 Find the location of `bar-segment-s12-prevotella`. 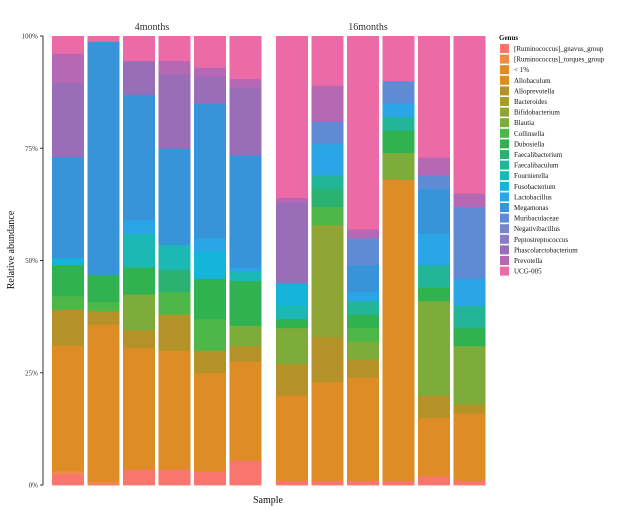

bar-segment-s12-prevotella is located at coordinates (469, 200).